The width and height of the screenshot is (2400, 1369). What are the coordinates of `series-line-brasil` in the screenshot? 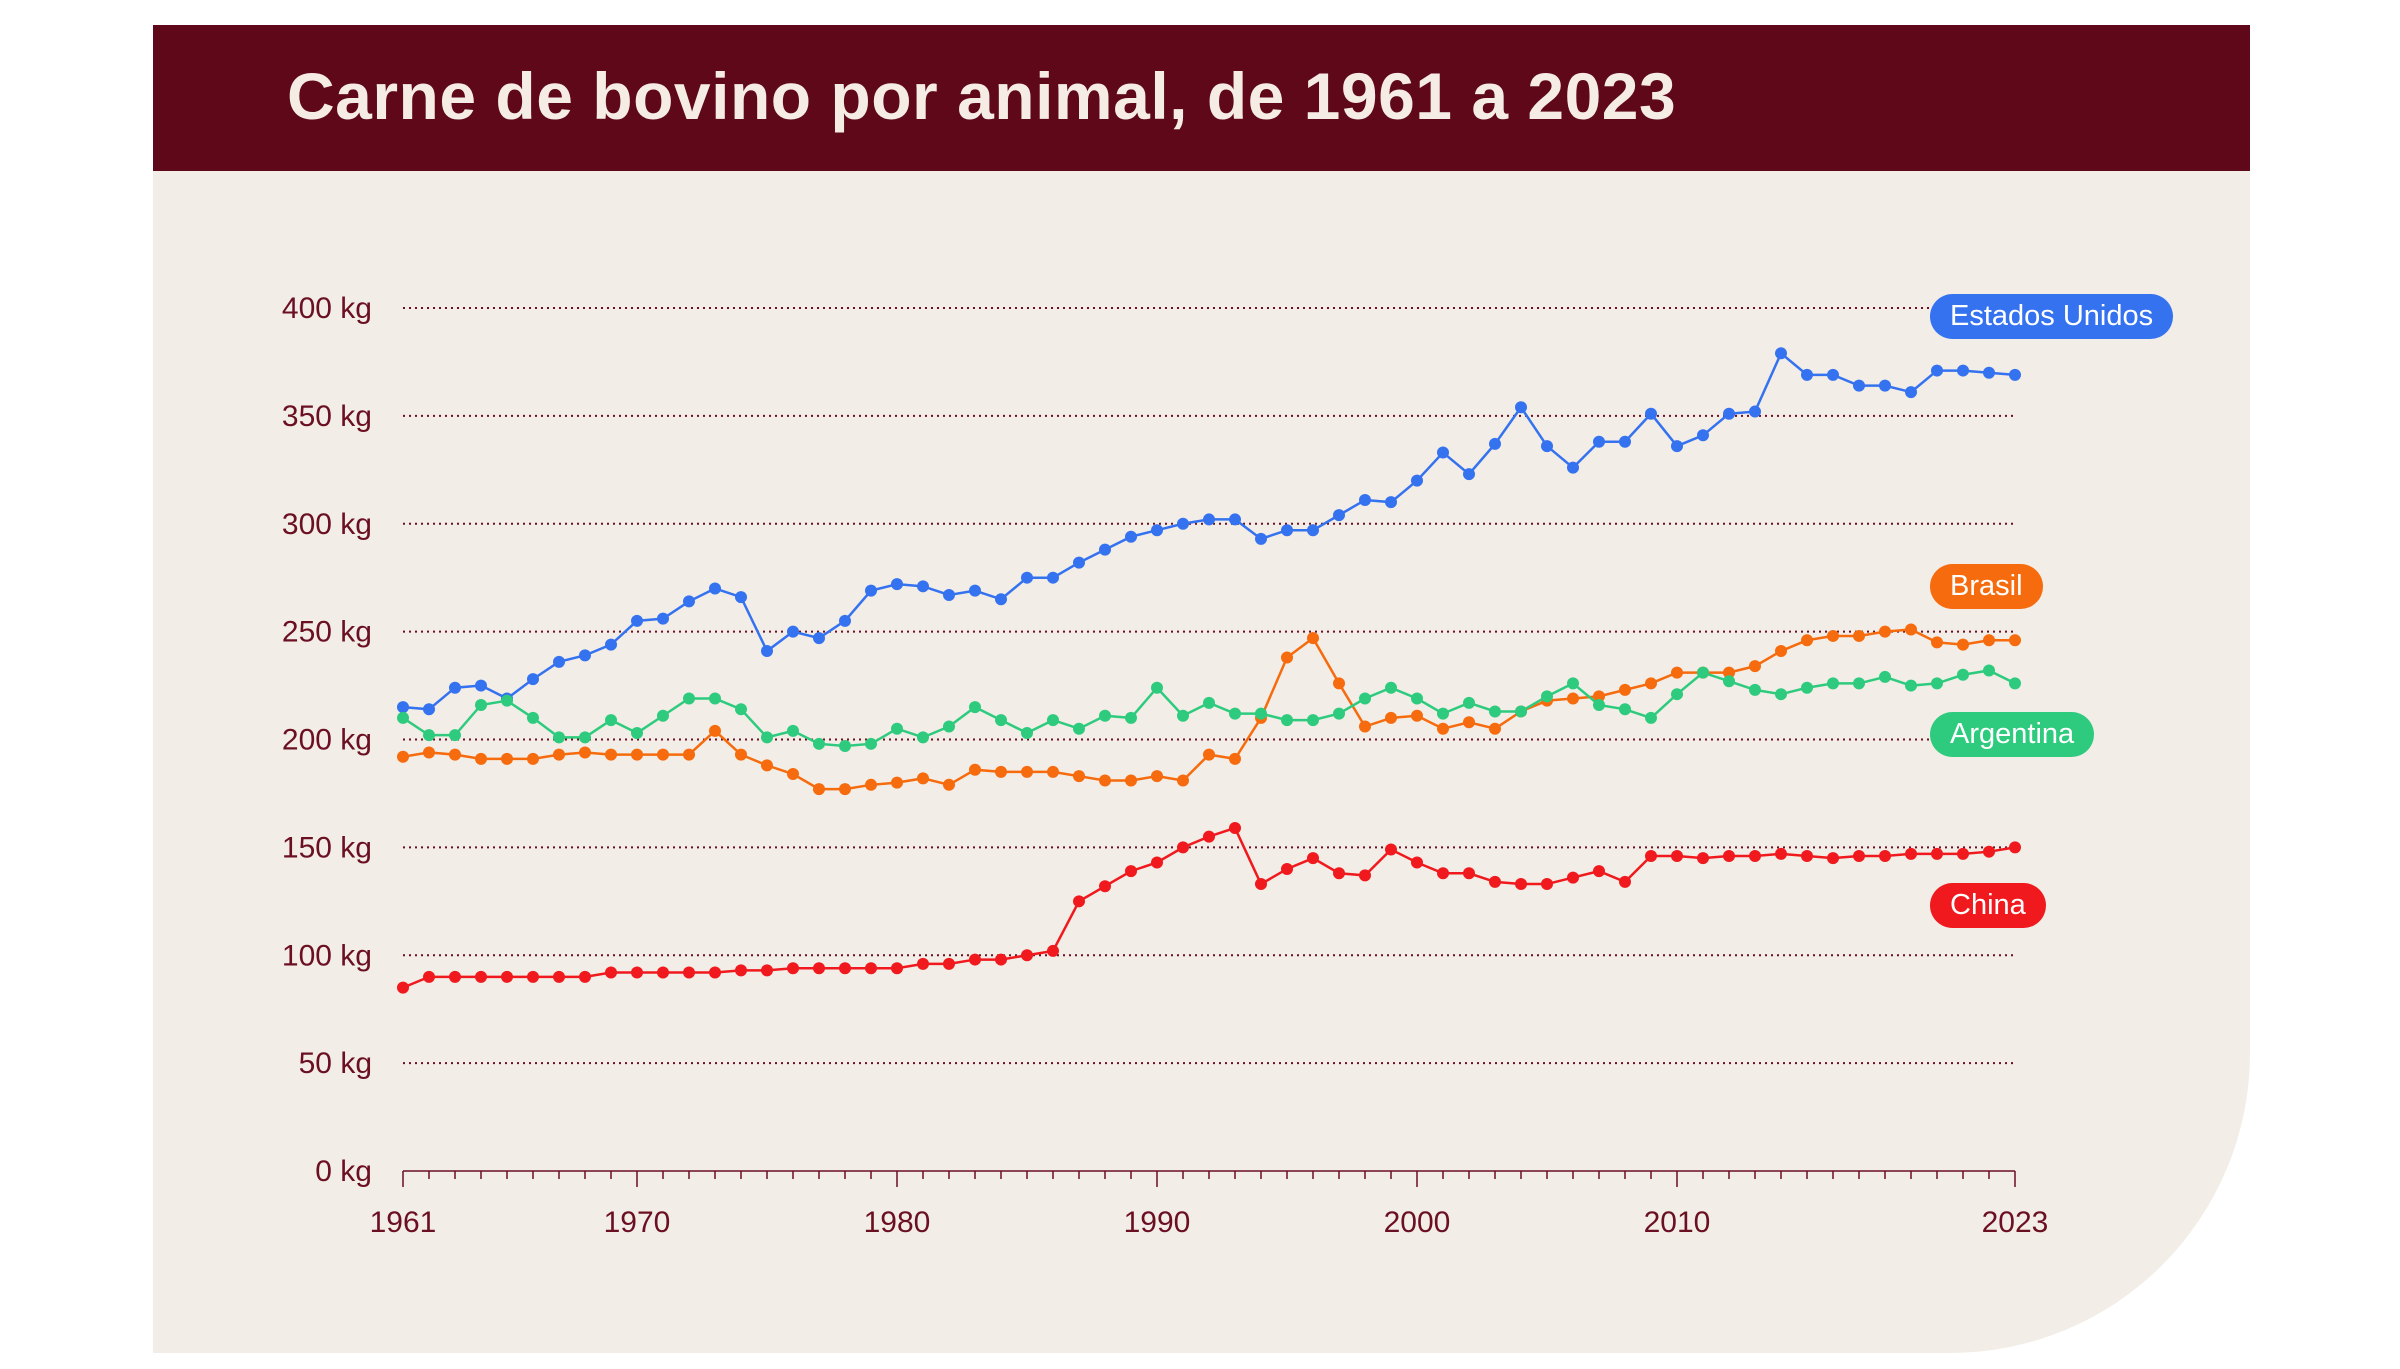 It's located at (1208, 709).